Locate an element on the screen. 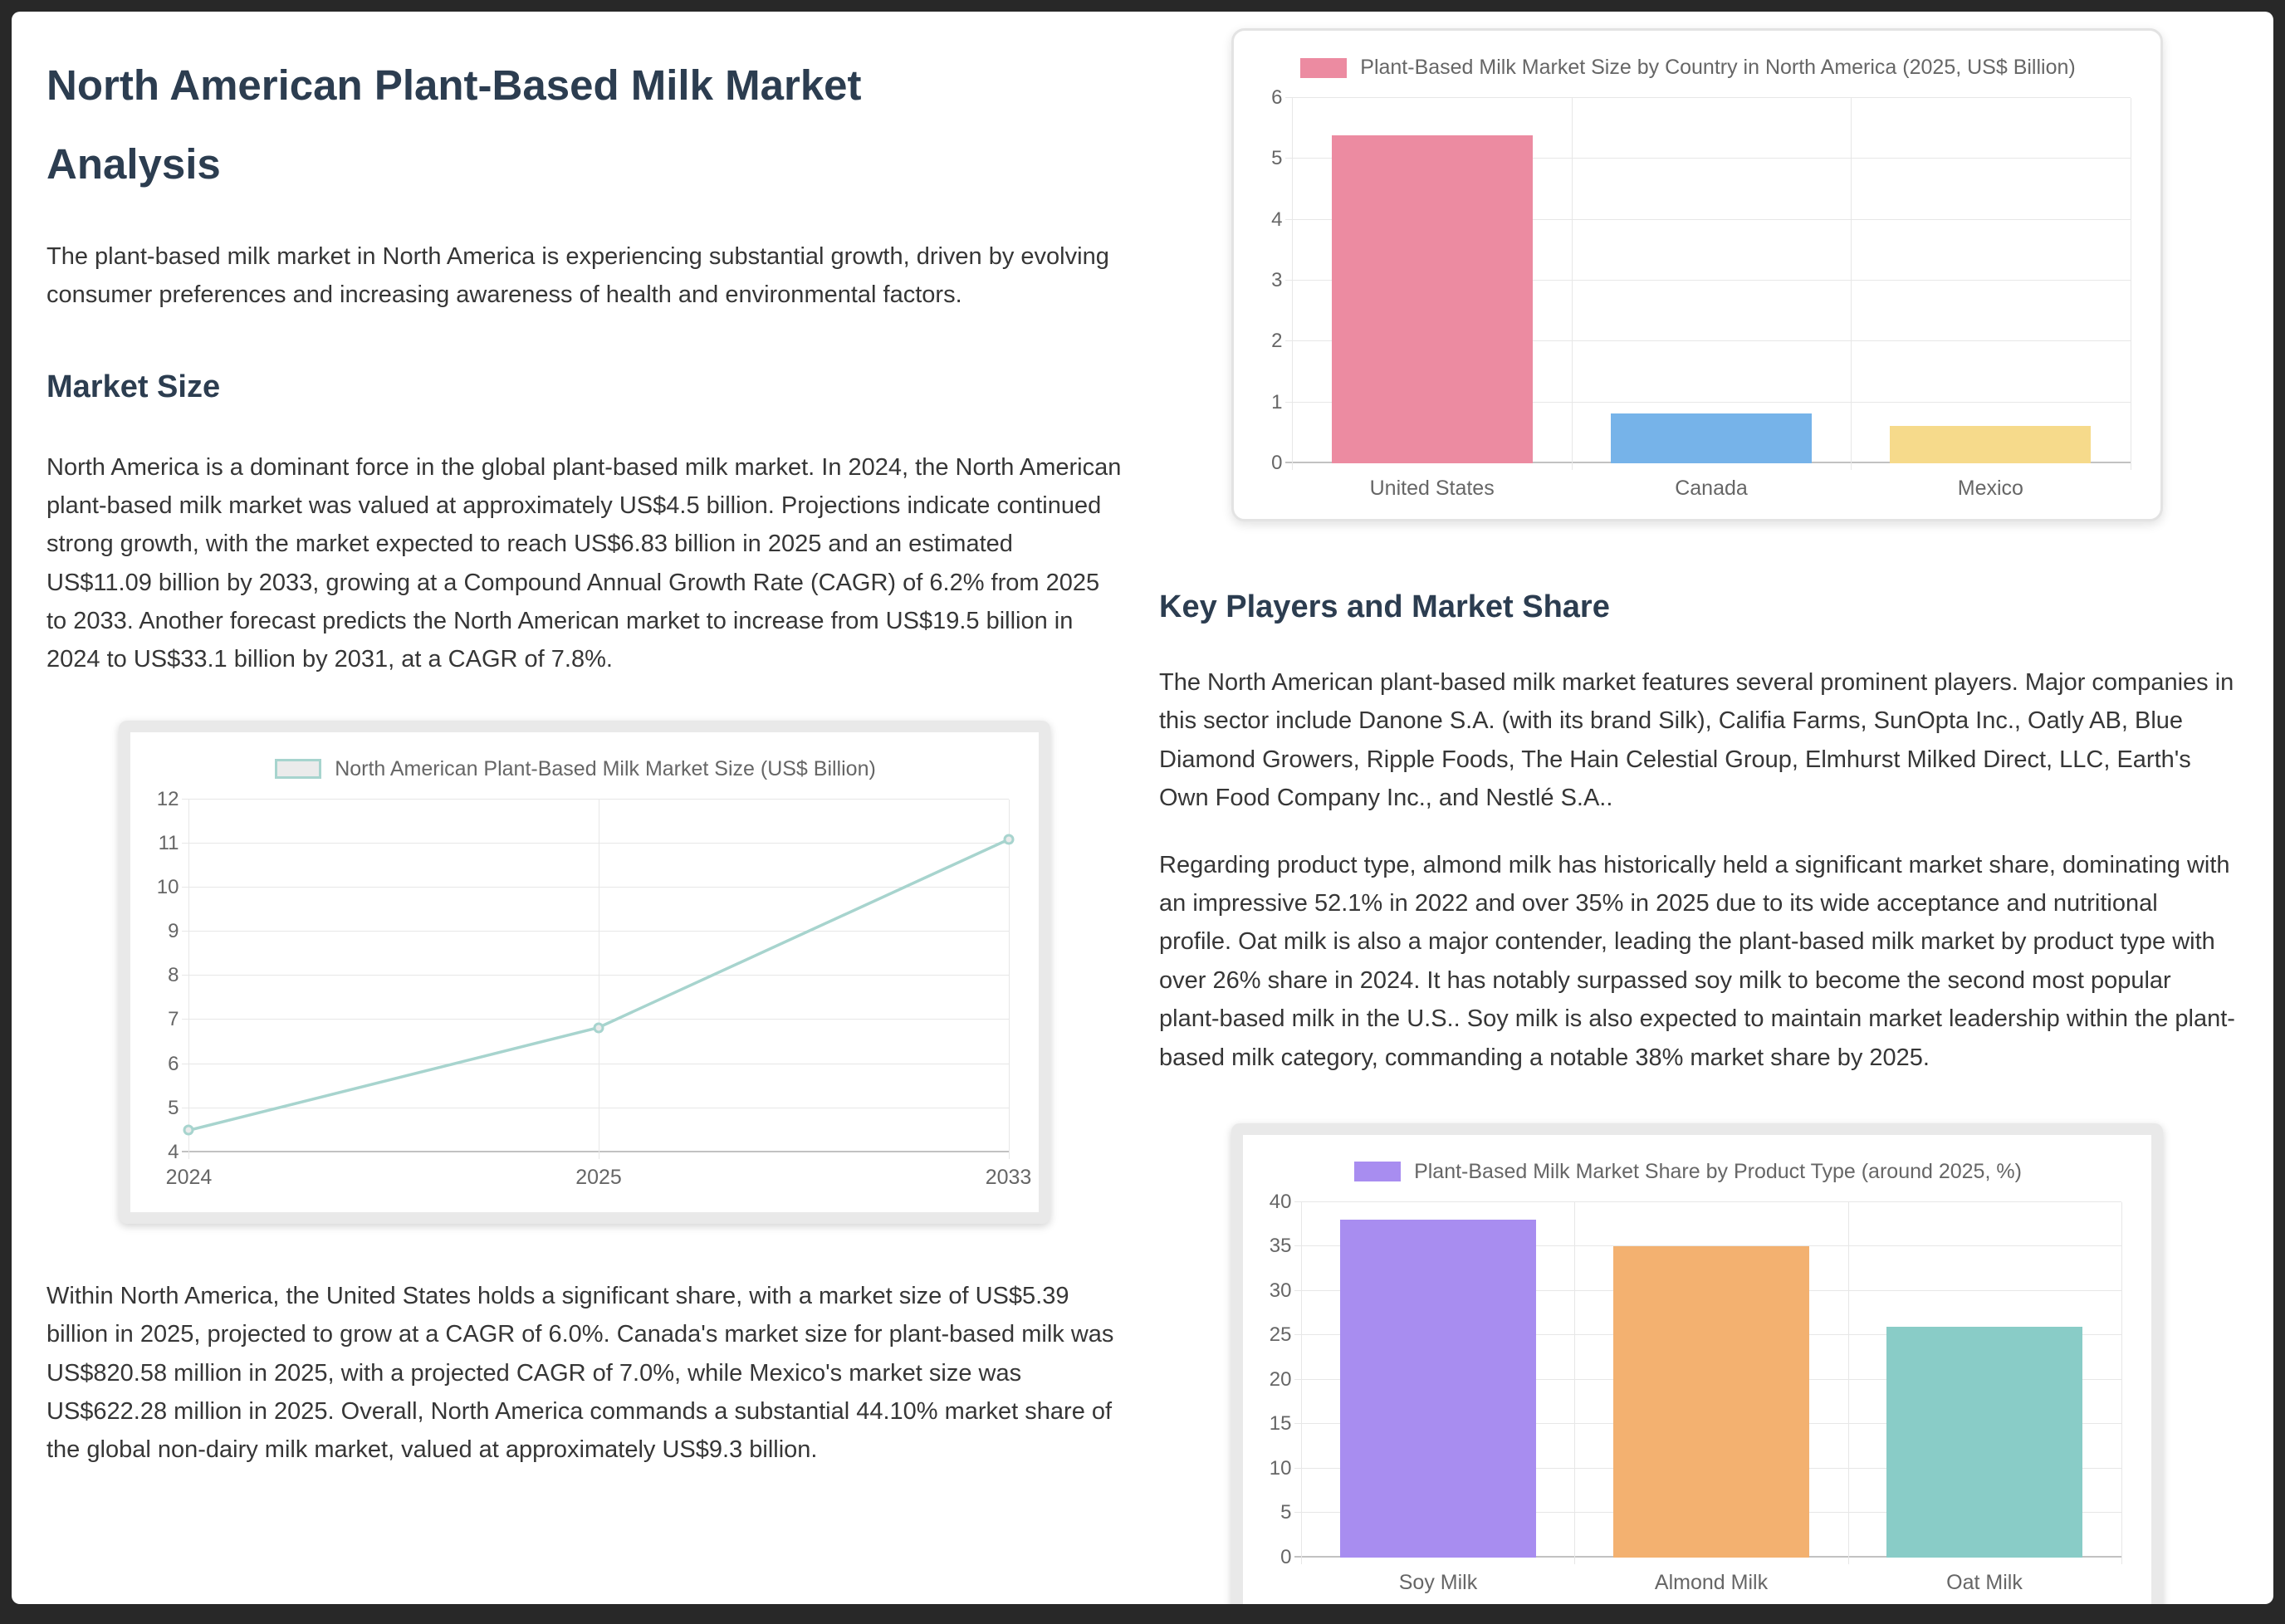 Image resolution: width=2285 pixels, height=1624 pixels. plot-wrap: 4 5 6 7 8 9 10 11 12 is located at coordinates (575, 975).